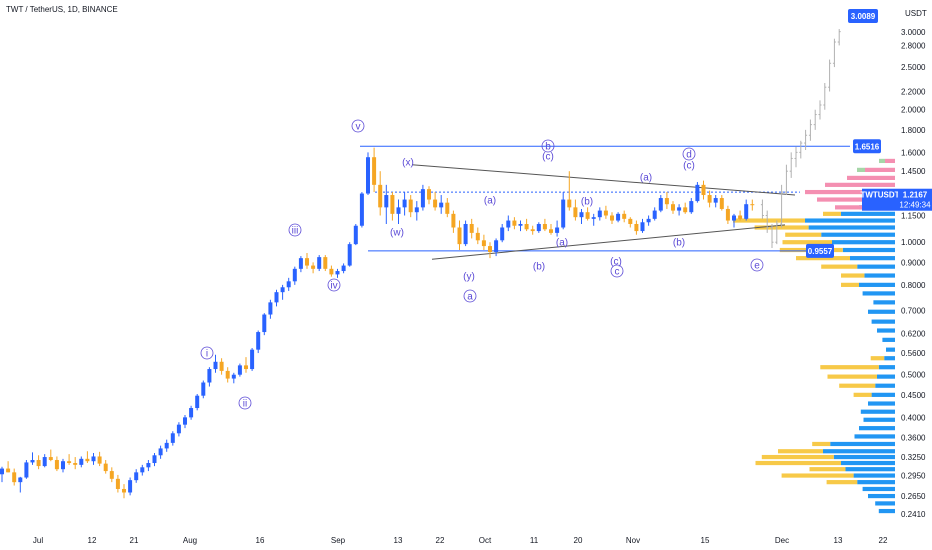 The height and width of the screenshot is (550, 932). What do you see at coordinates (260, 540) in the screenshot?
I see `time-tick-label: 16` at bounding box center [260, 540].